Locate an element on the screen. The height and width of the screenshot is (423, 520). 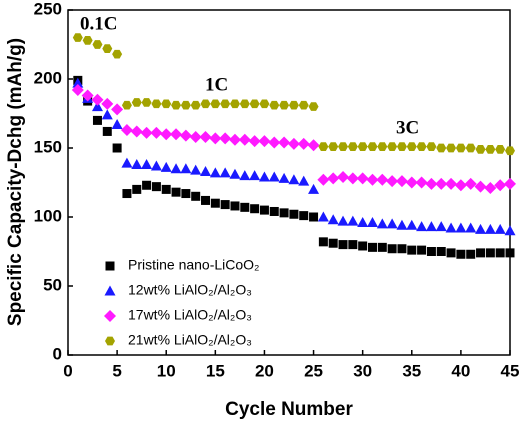
legend-label: 17wt% LiAlO₂/Al₂O₃ is located at coordinates (190, 315).